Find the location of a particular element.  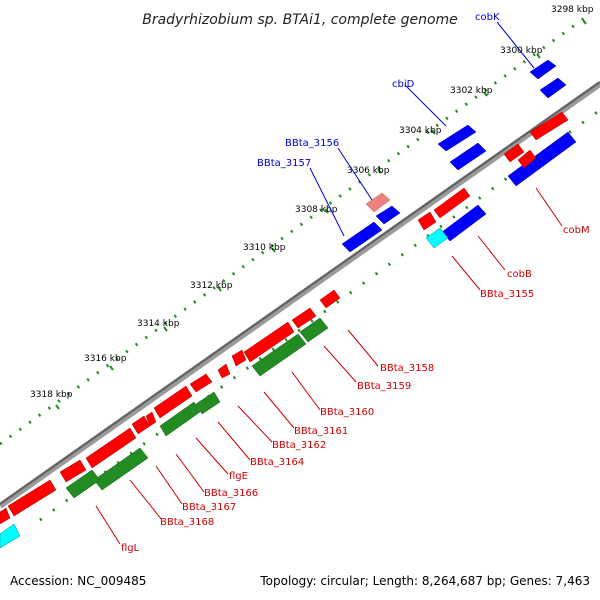

gene-arrow-cobK-cds is located at coordinates (553, 88).